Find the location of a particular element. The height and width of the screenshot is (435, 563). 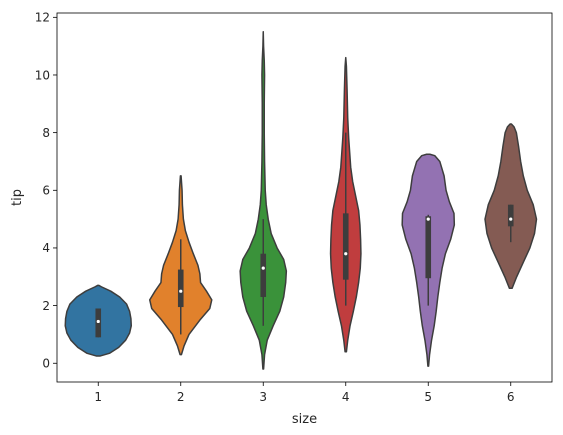

x-tick-label-1: 1 is located at coordinates (98, 397).